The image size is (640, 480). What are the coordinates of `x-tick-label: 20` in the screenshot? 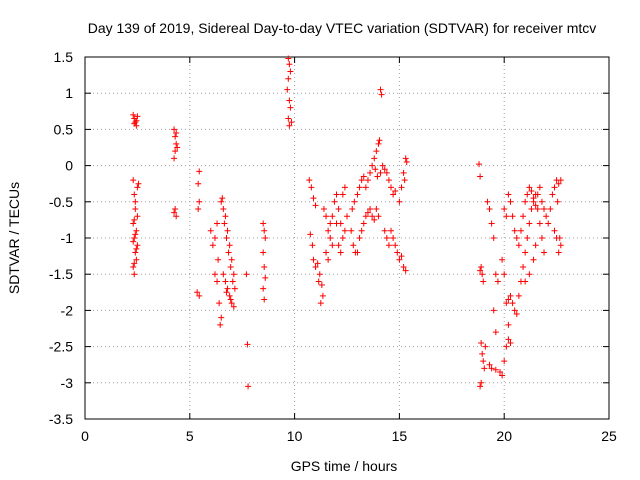 It's located at (504, 436).